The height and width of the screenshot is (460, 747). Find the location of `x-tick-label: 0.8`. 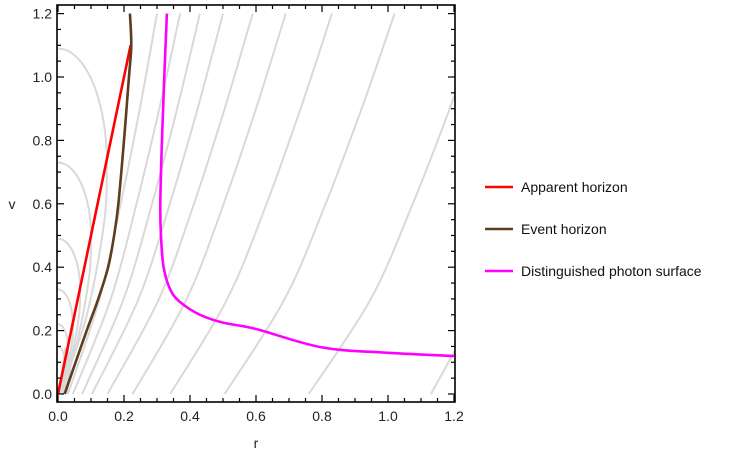

x-tick-label: 0.8 is located at coordinates (322, 416).